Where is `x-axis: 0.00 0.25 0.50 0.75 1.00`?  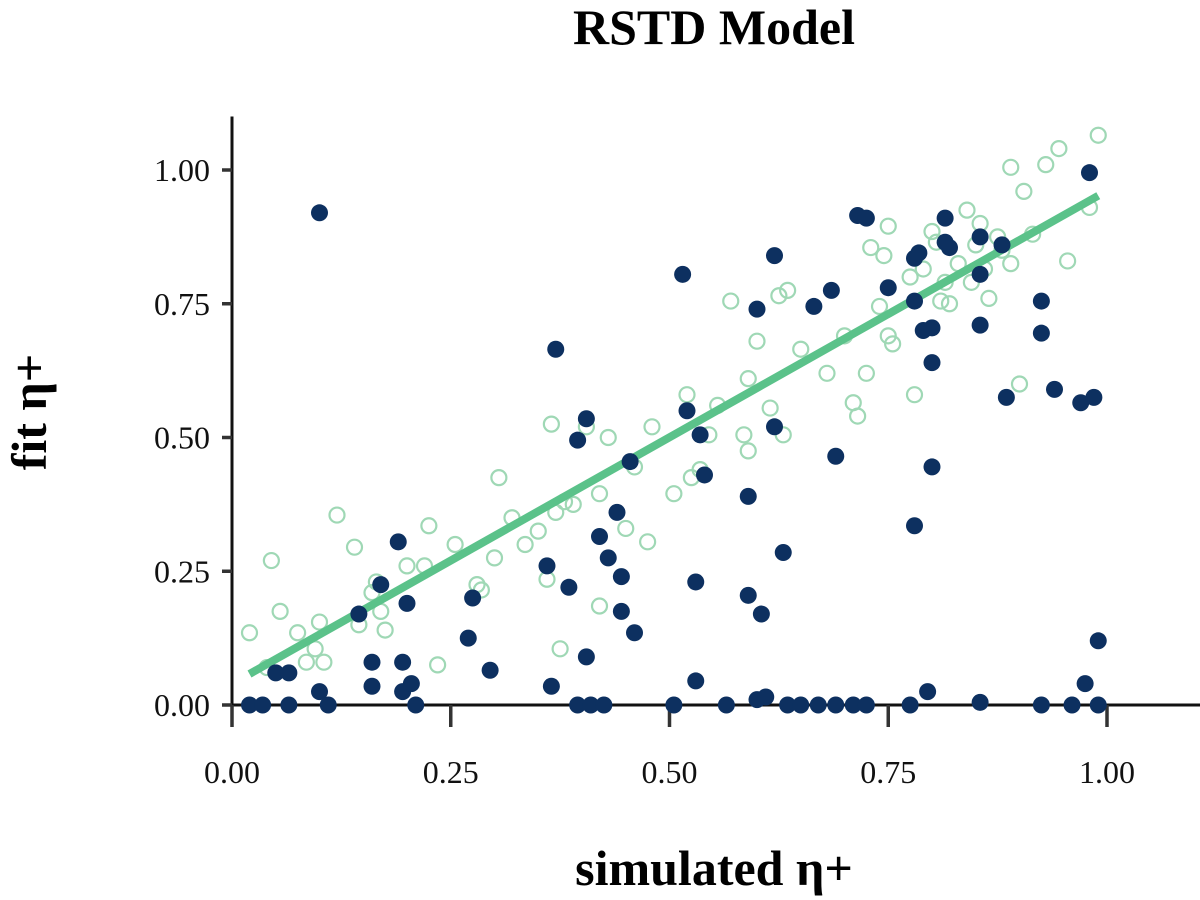 x-axis: 0.00 0.25 0.50 0.75 1.00 is located at coordinates (702, 746).